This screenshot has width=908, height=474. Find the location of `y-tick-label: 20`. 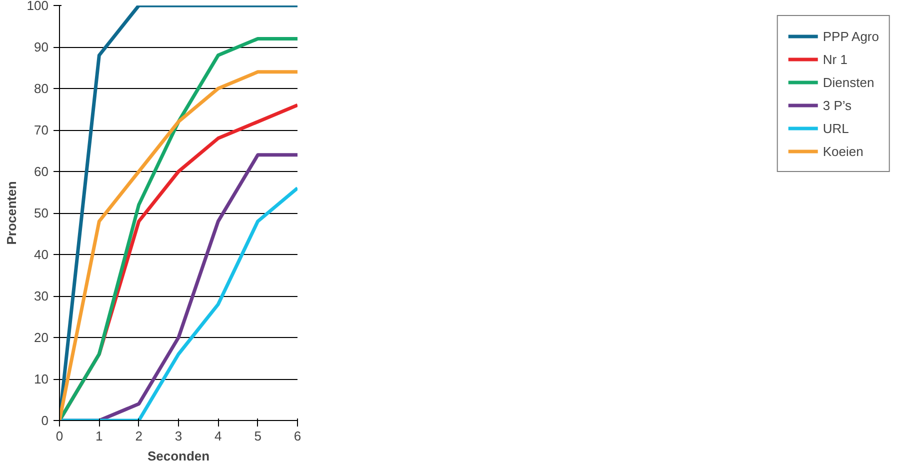

y-tick-label: 20 is located at coordinates (41, 337).